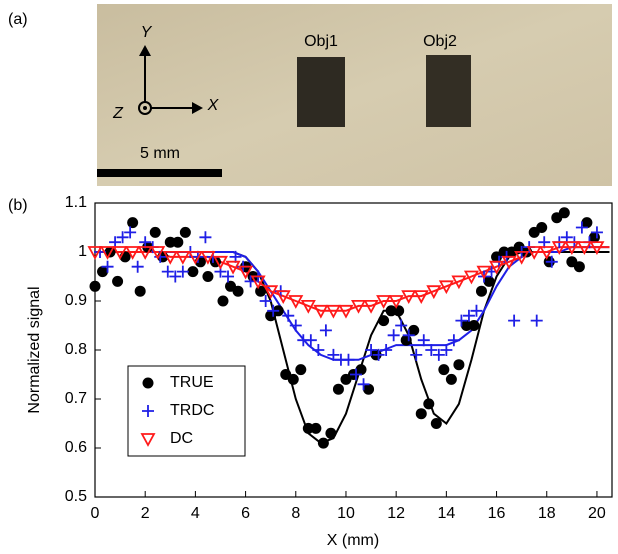 This screenshot has width=618, height=554. What do you see at coordinates (159, 173) in the screenshot?
I see `scale-bar` at bounding box center [159, 173].